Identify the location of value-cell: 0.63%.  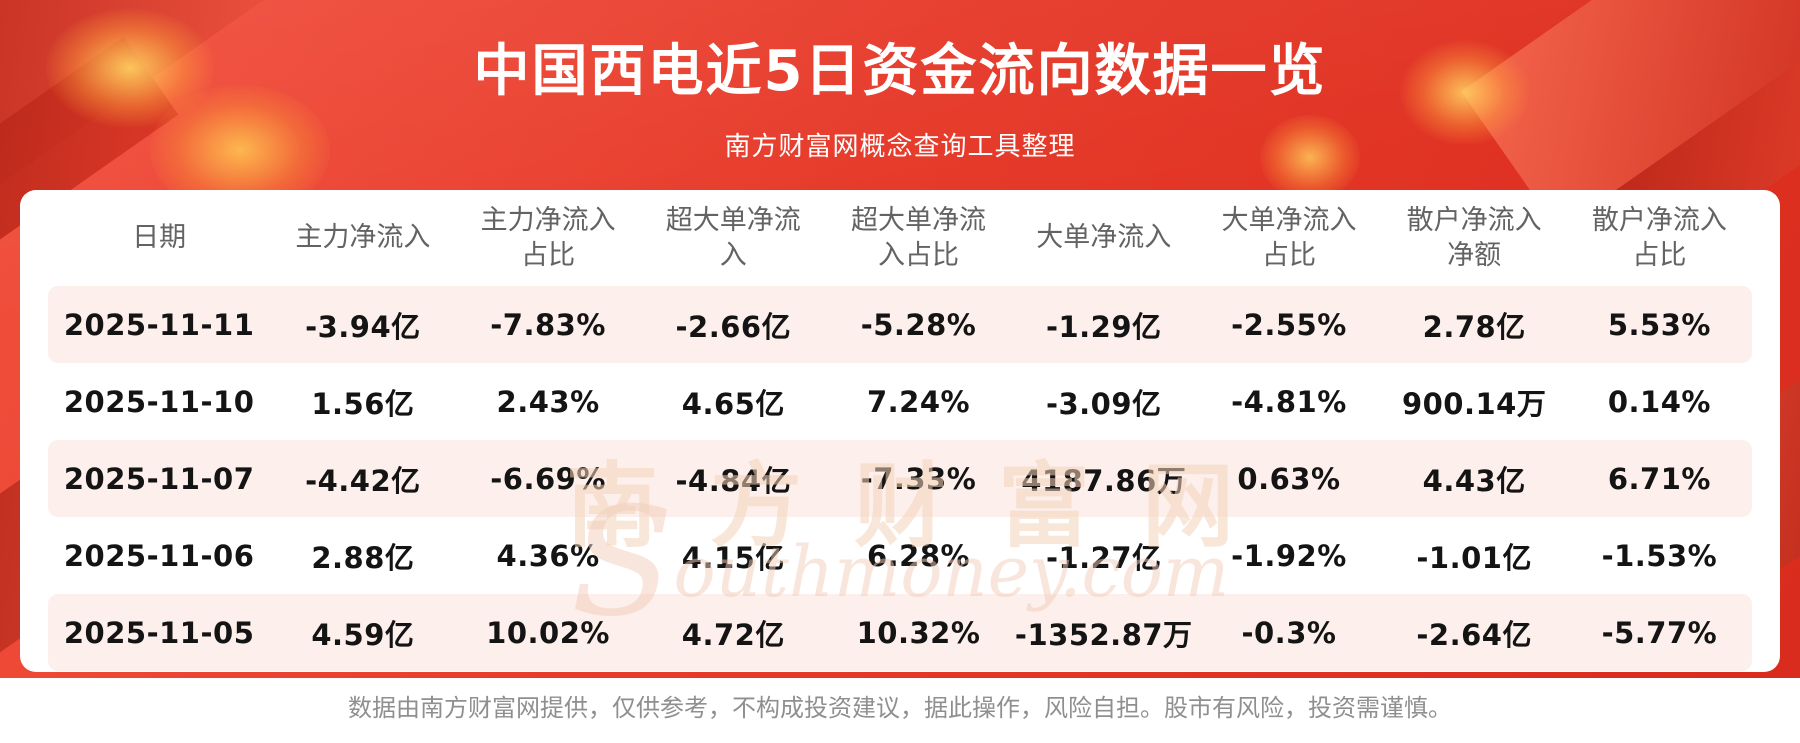
(1289, 478).